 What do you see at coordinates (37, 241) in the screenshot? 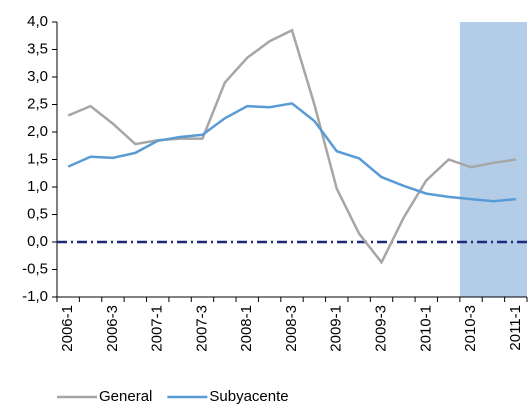
I see `y-tick-label: 0,0` at bounding box center [37, 241].